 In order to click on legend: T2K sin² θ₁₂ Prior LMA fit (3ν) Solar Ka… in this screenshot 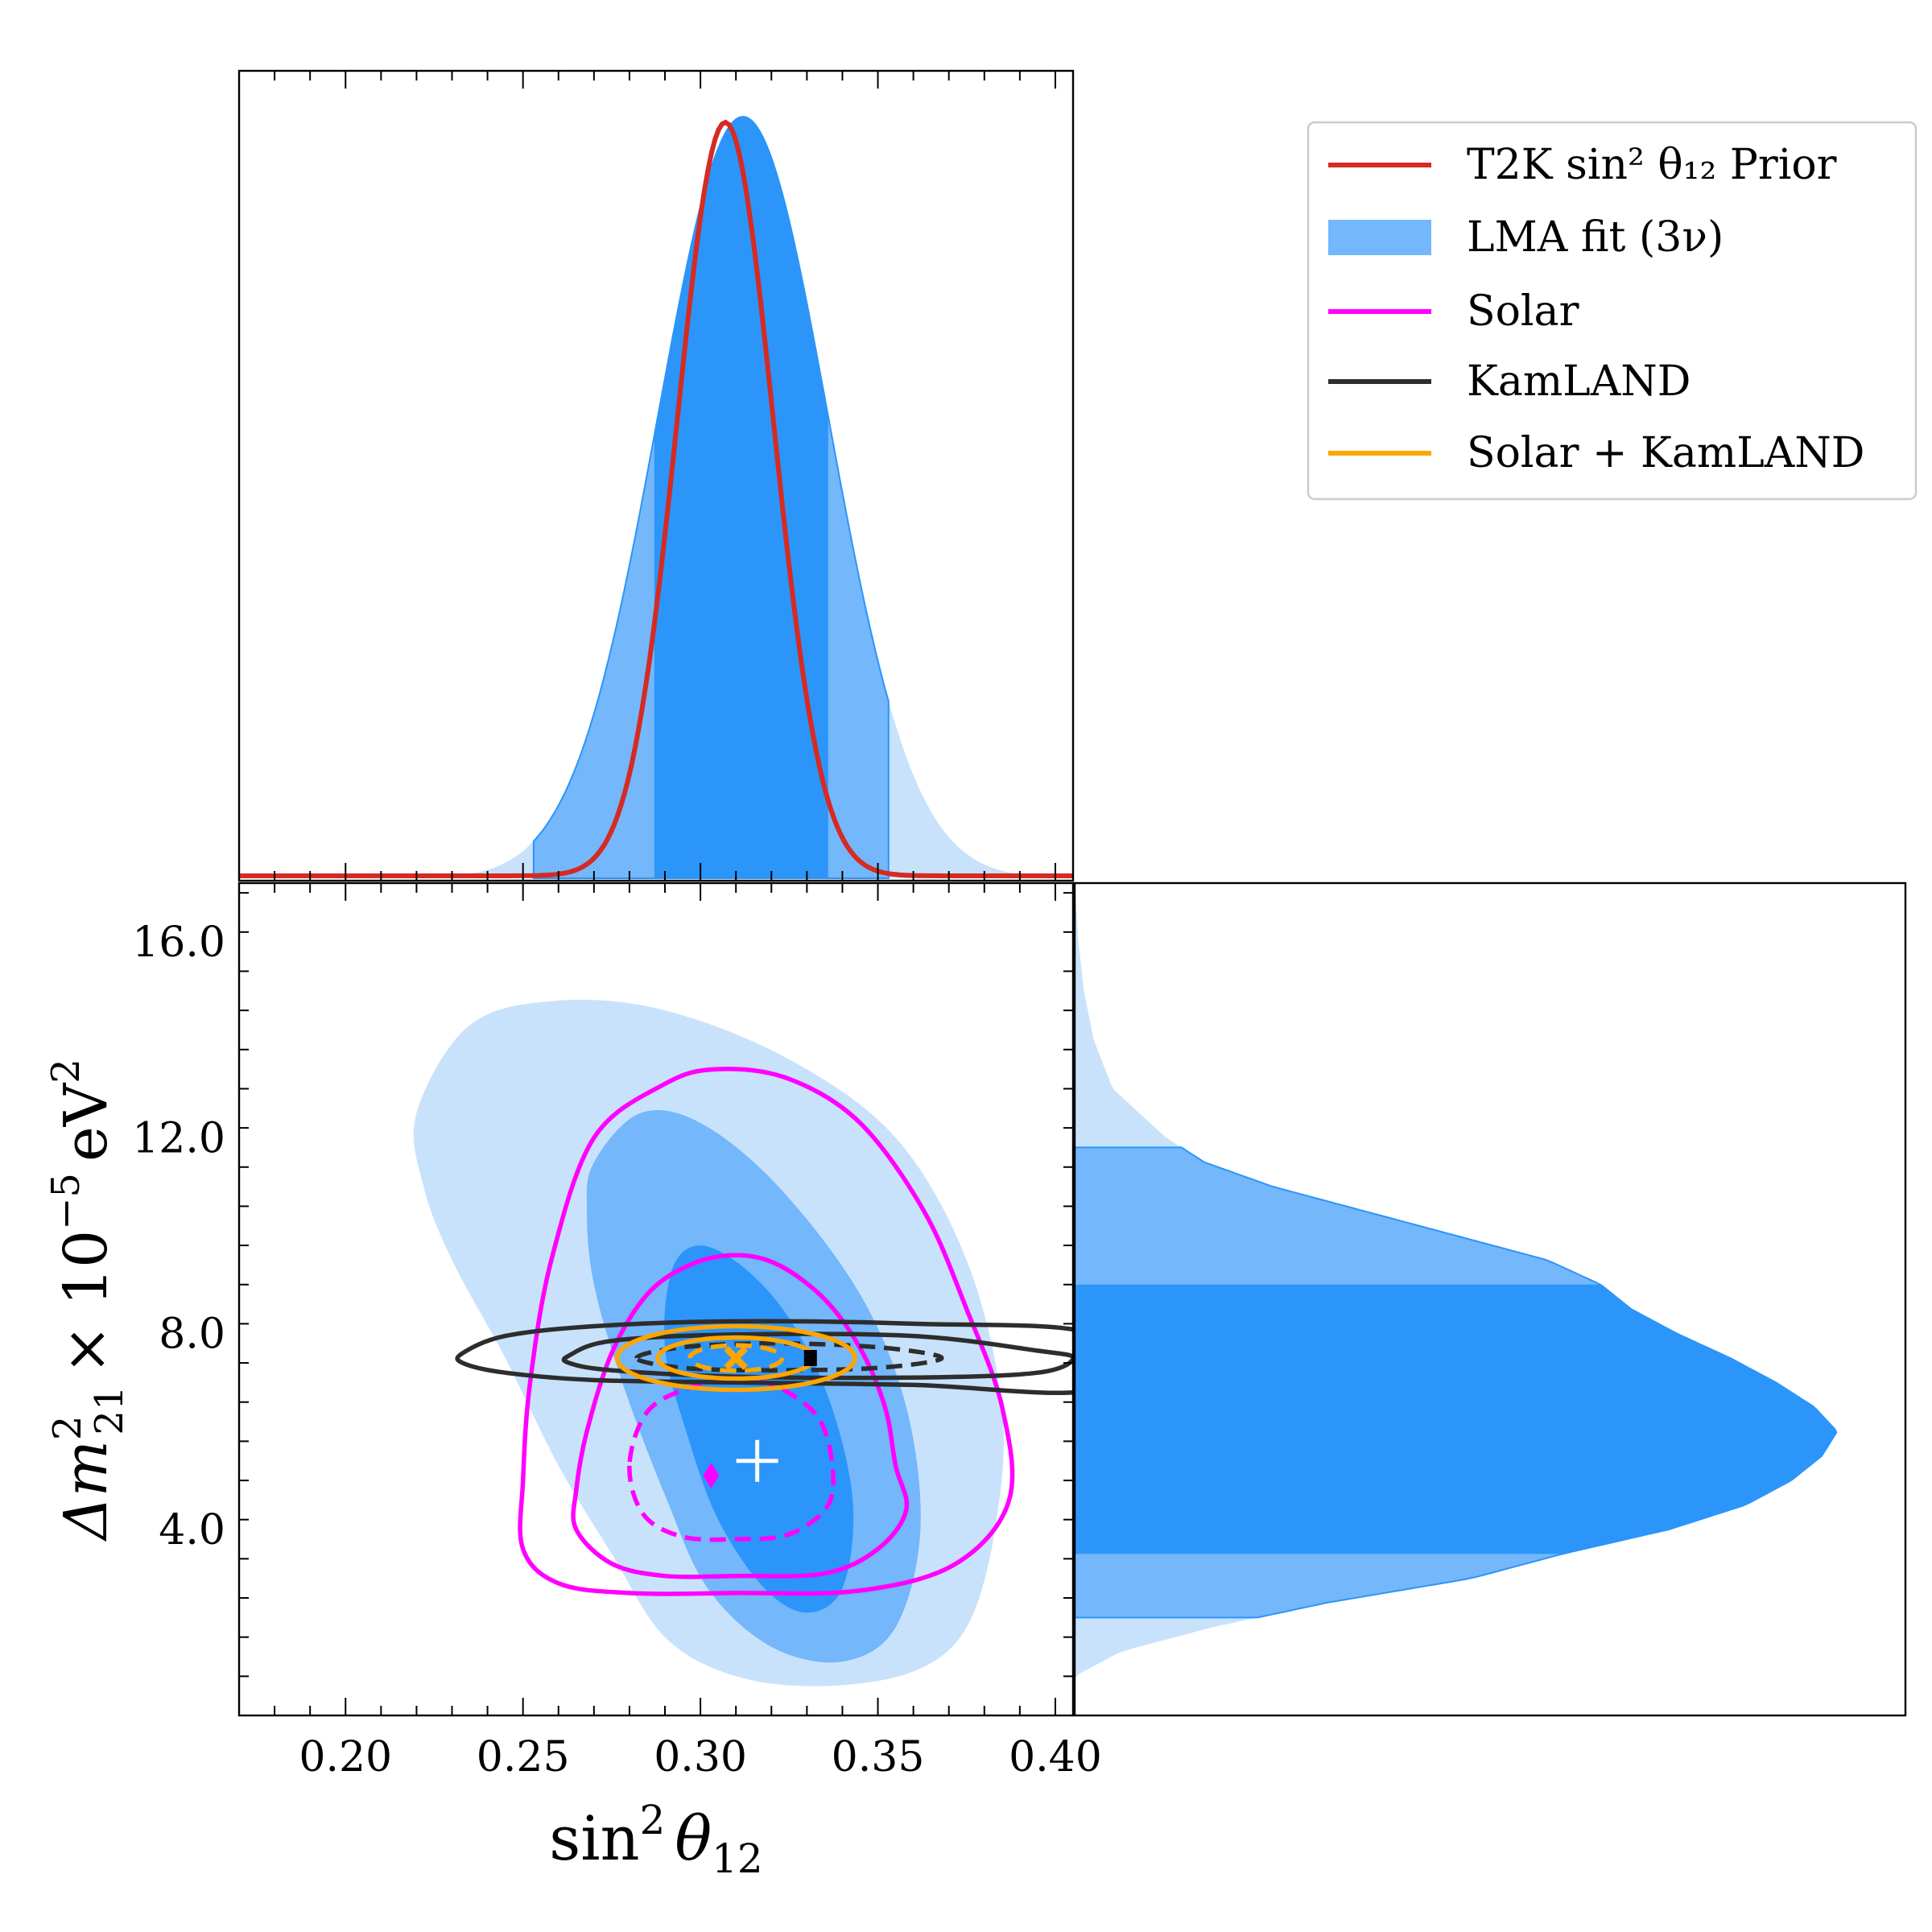, I will do `click(1612, 311)`.